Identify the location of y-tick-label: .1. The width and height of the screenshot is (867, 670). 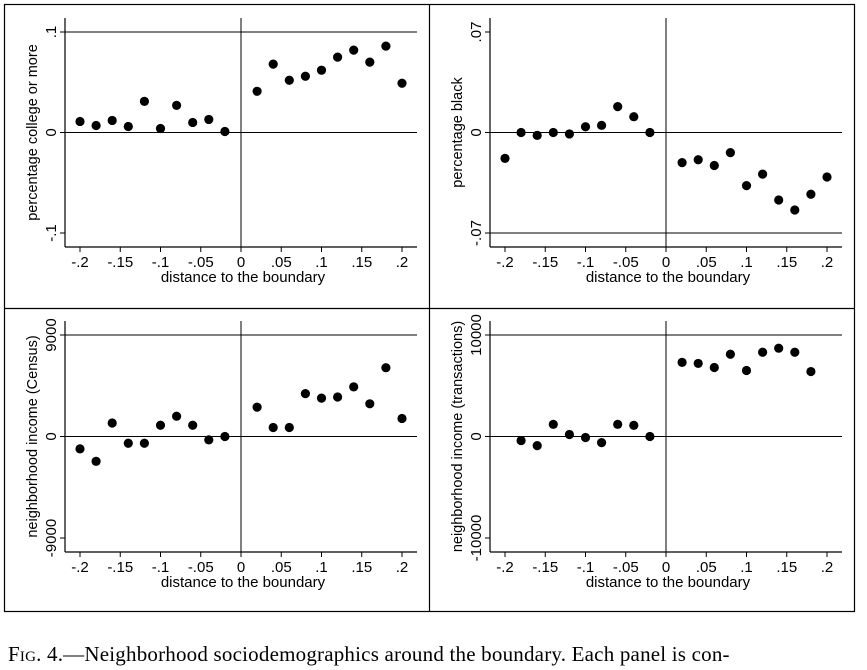
(51, 32).